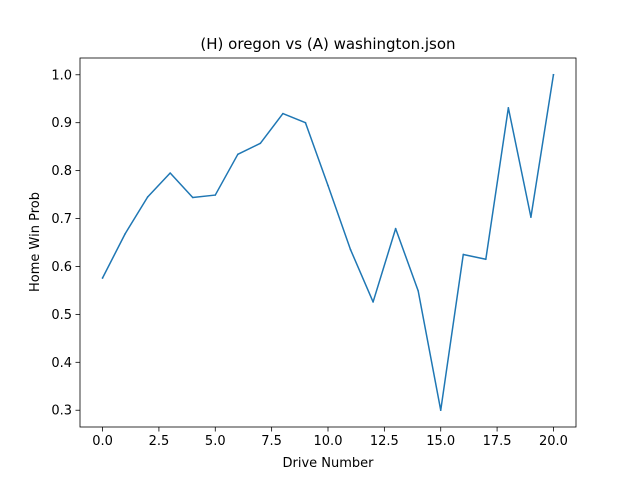 Image resolution: width=640 pixels, height=480 pixels. Describe the element at coordinates (102, 441) in the screenshot. I see `x-tick-label: 0.0` at that location.